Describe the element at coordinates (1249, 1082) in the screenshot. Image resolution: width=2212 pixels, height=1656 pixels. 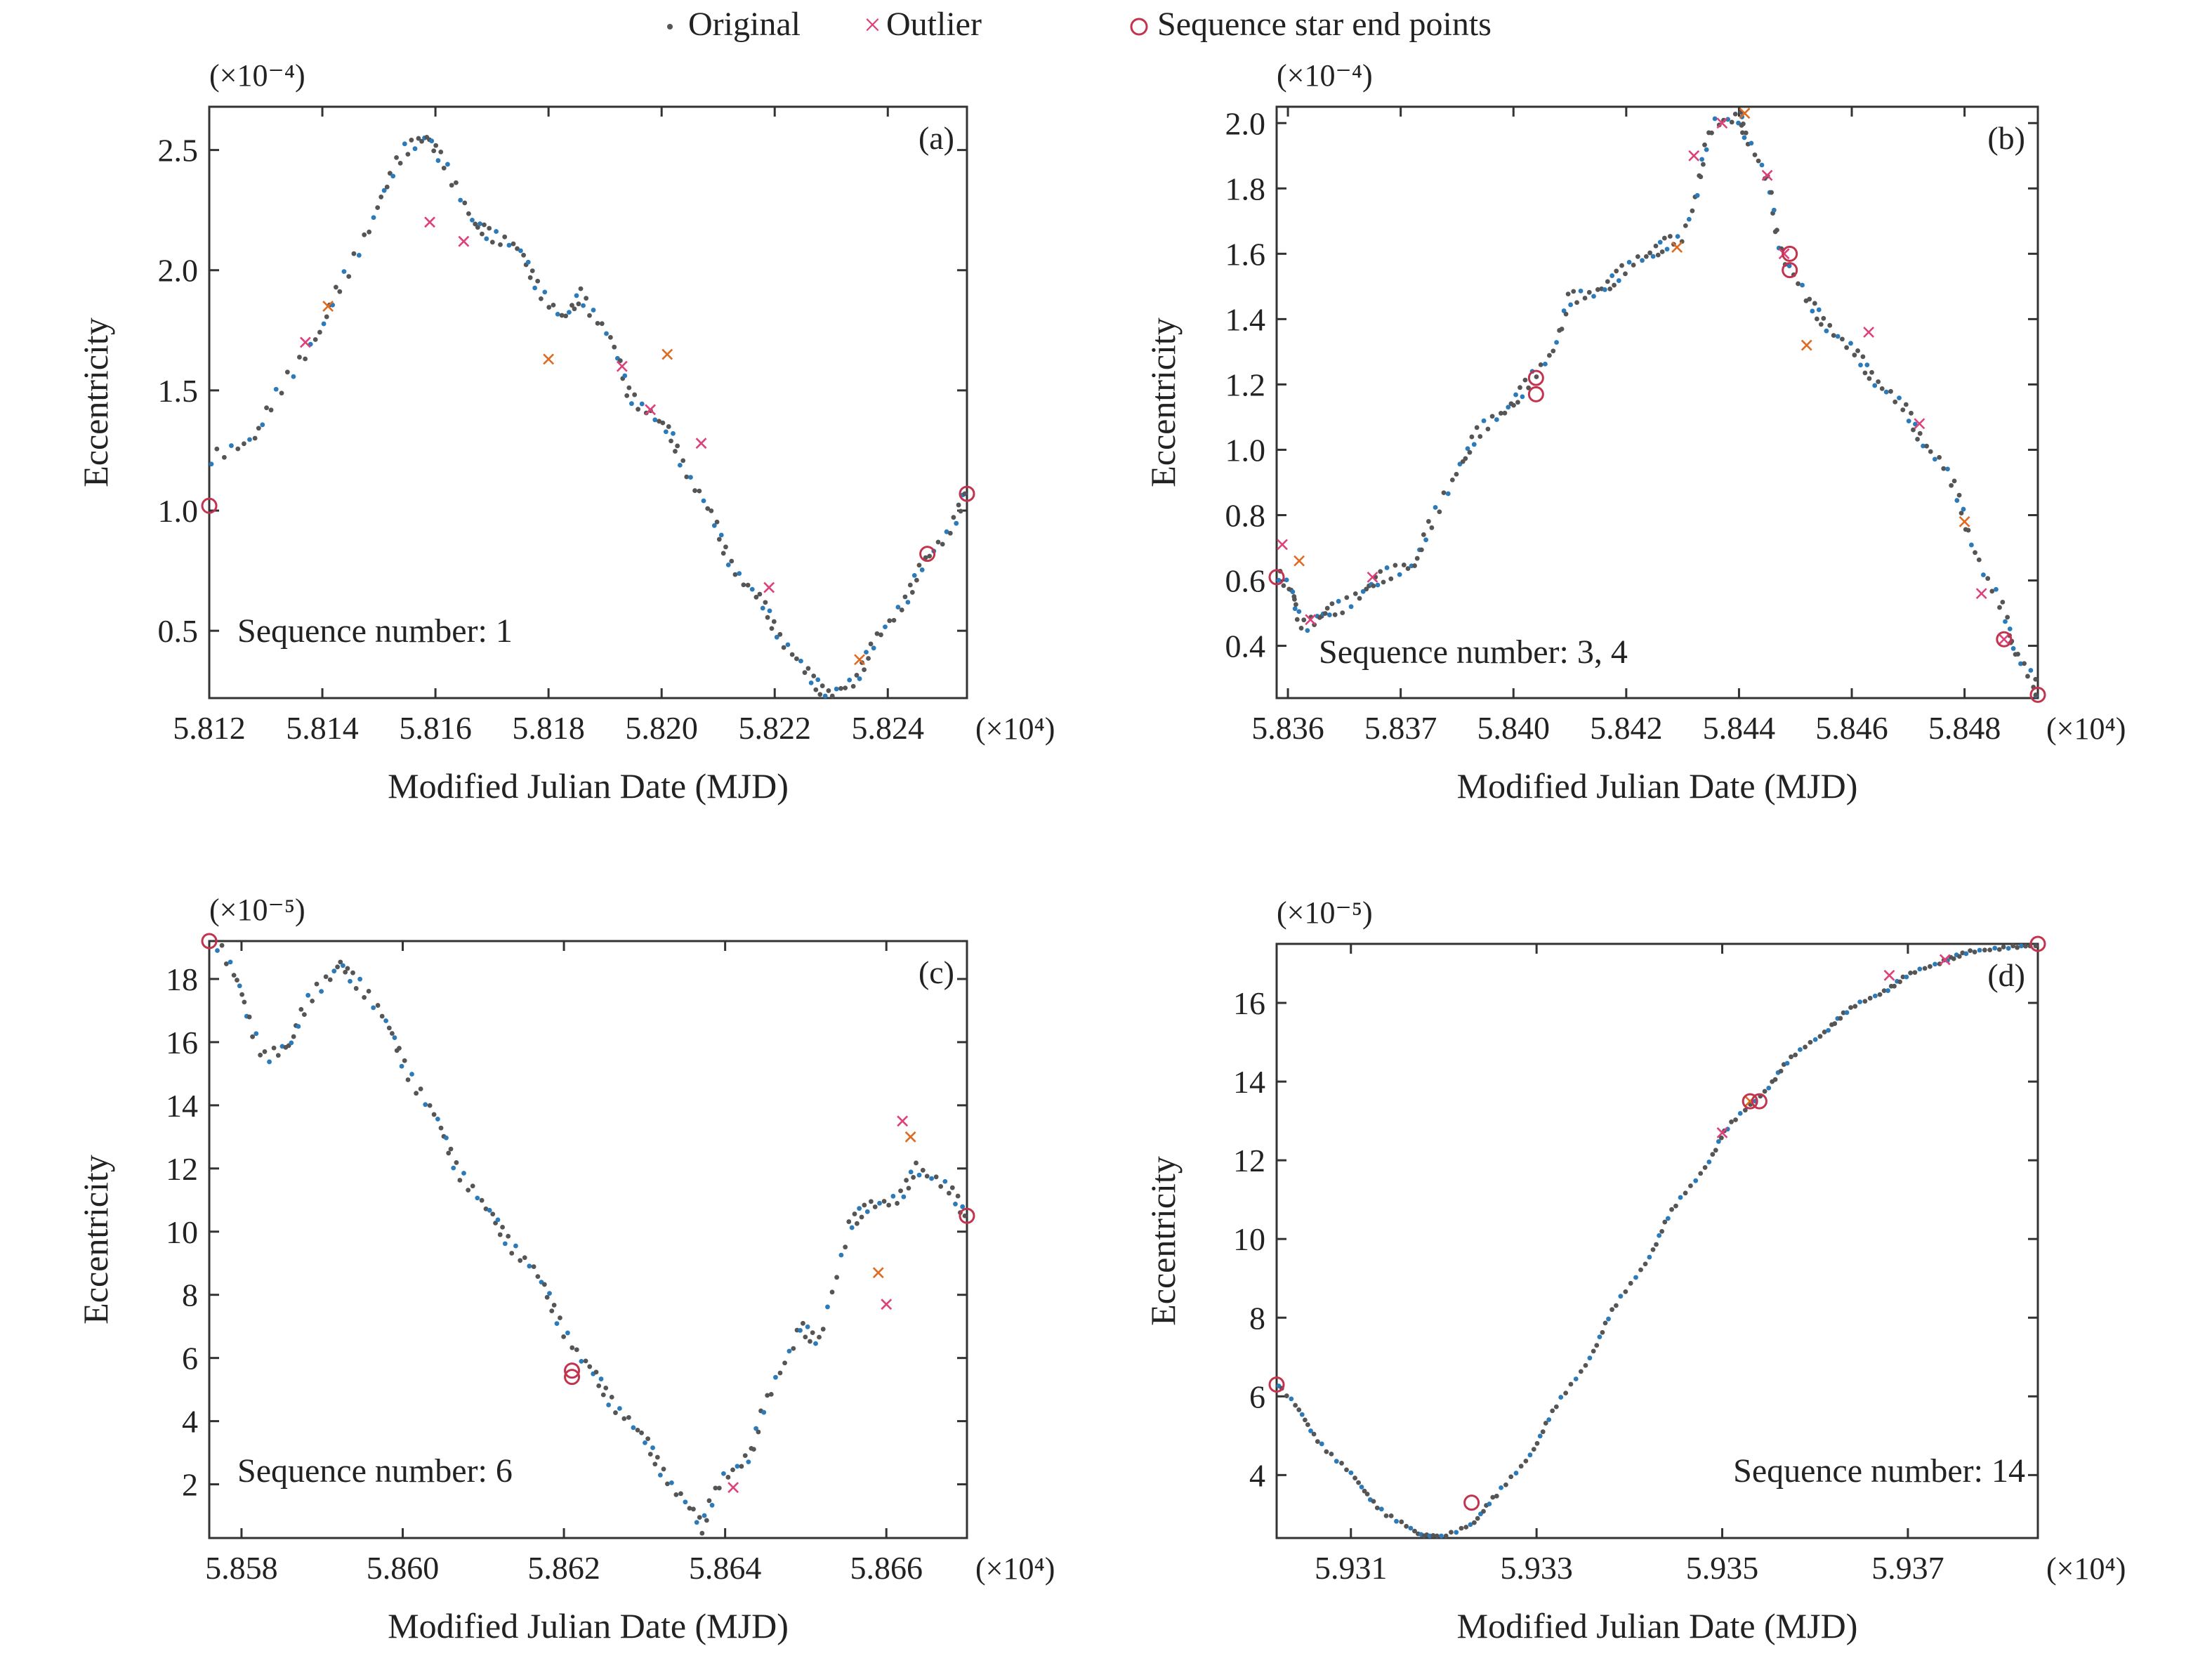
I see `y-tick-label: 14` at that location.